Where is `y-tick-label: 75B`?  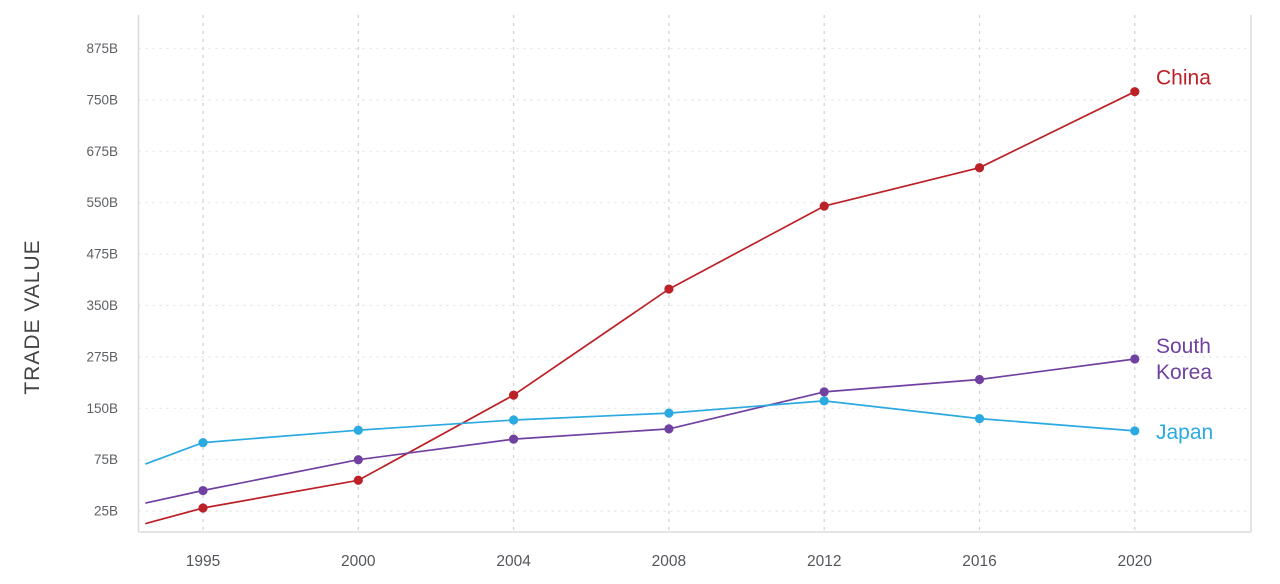
y-tick-label: 75B is located at coordinates (106, 459).